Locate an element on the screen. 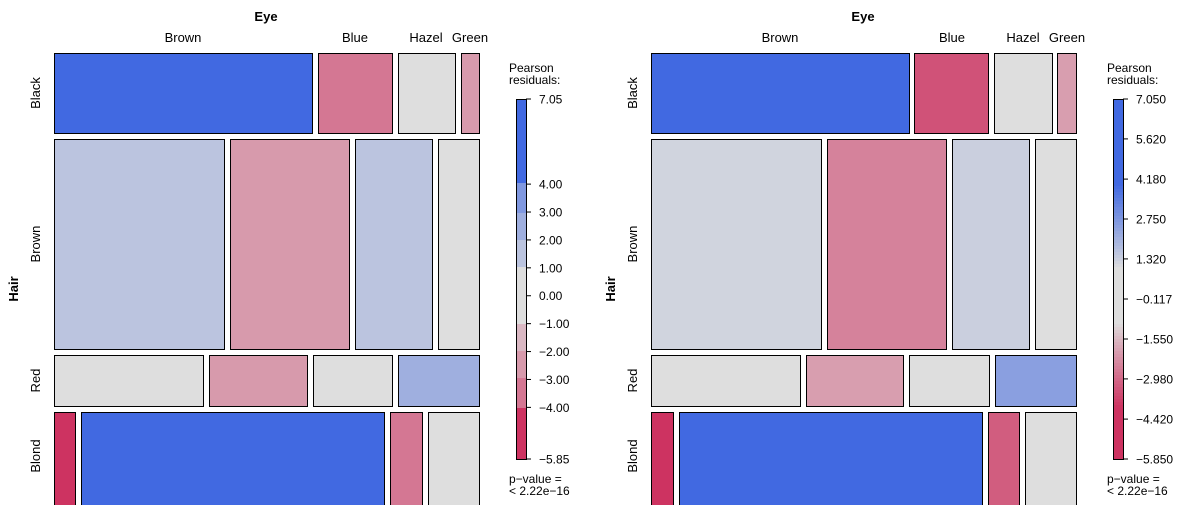 Image resolution: width=1188 pixels, height=510 pixels. mosaic-tile-black-hazel is located at coordinates (427, 93).